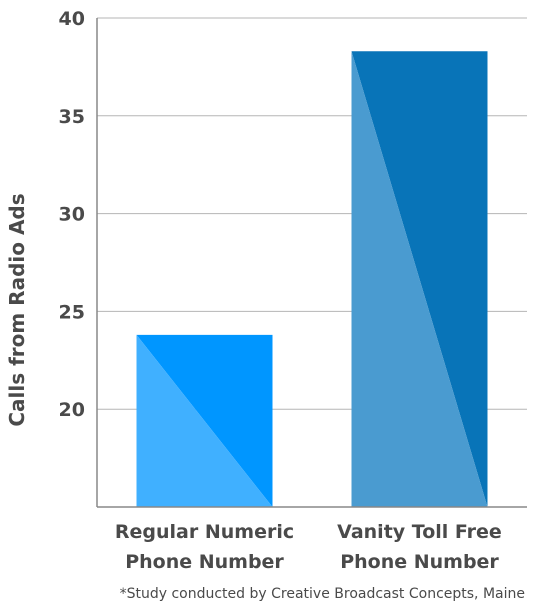  I want to click on bar-0-light-part, so click(204, 420).